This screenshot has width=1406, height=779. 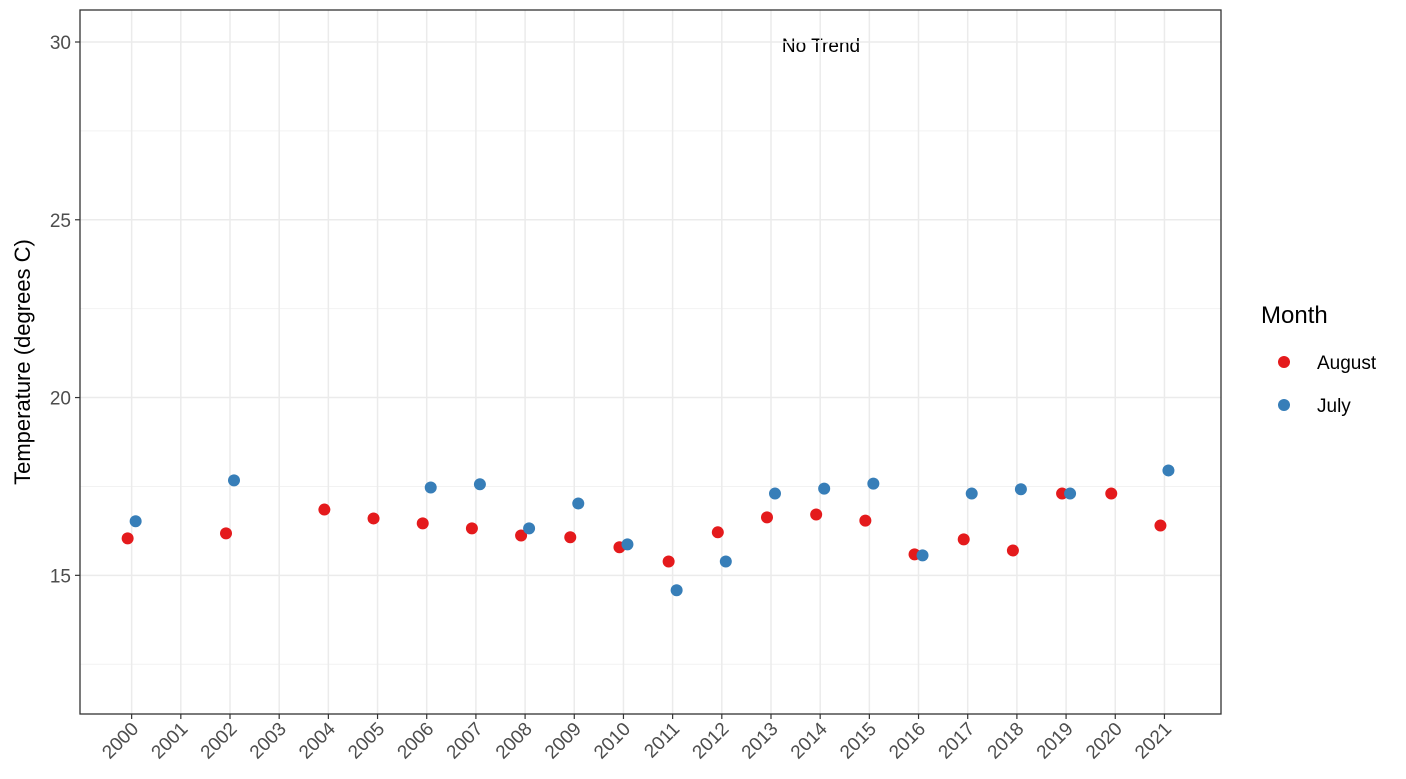 What do you see at coordinates (563, 741) in the screenshot?
I see `x-tick-label: 2009` at bounding box center [563, 741].